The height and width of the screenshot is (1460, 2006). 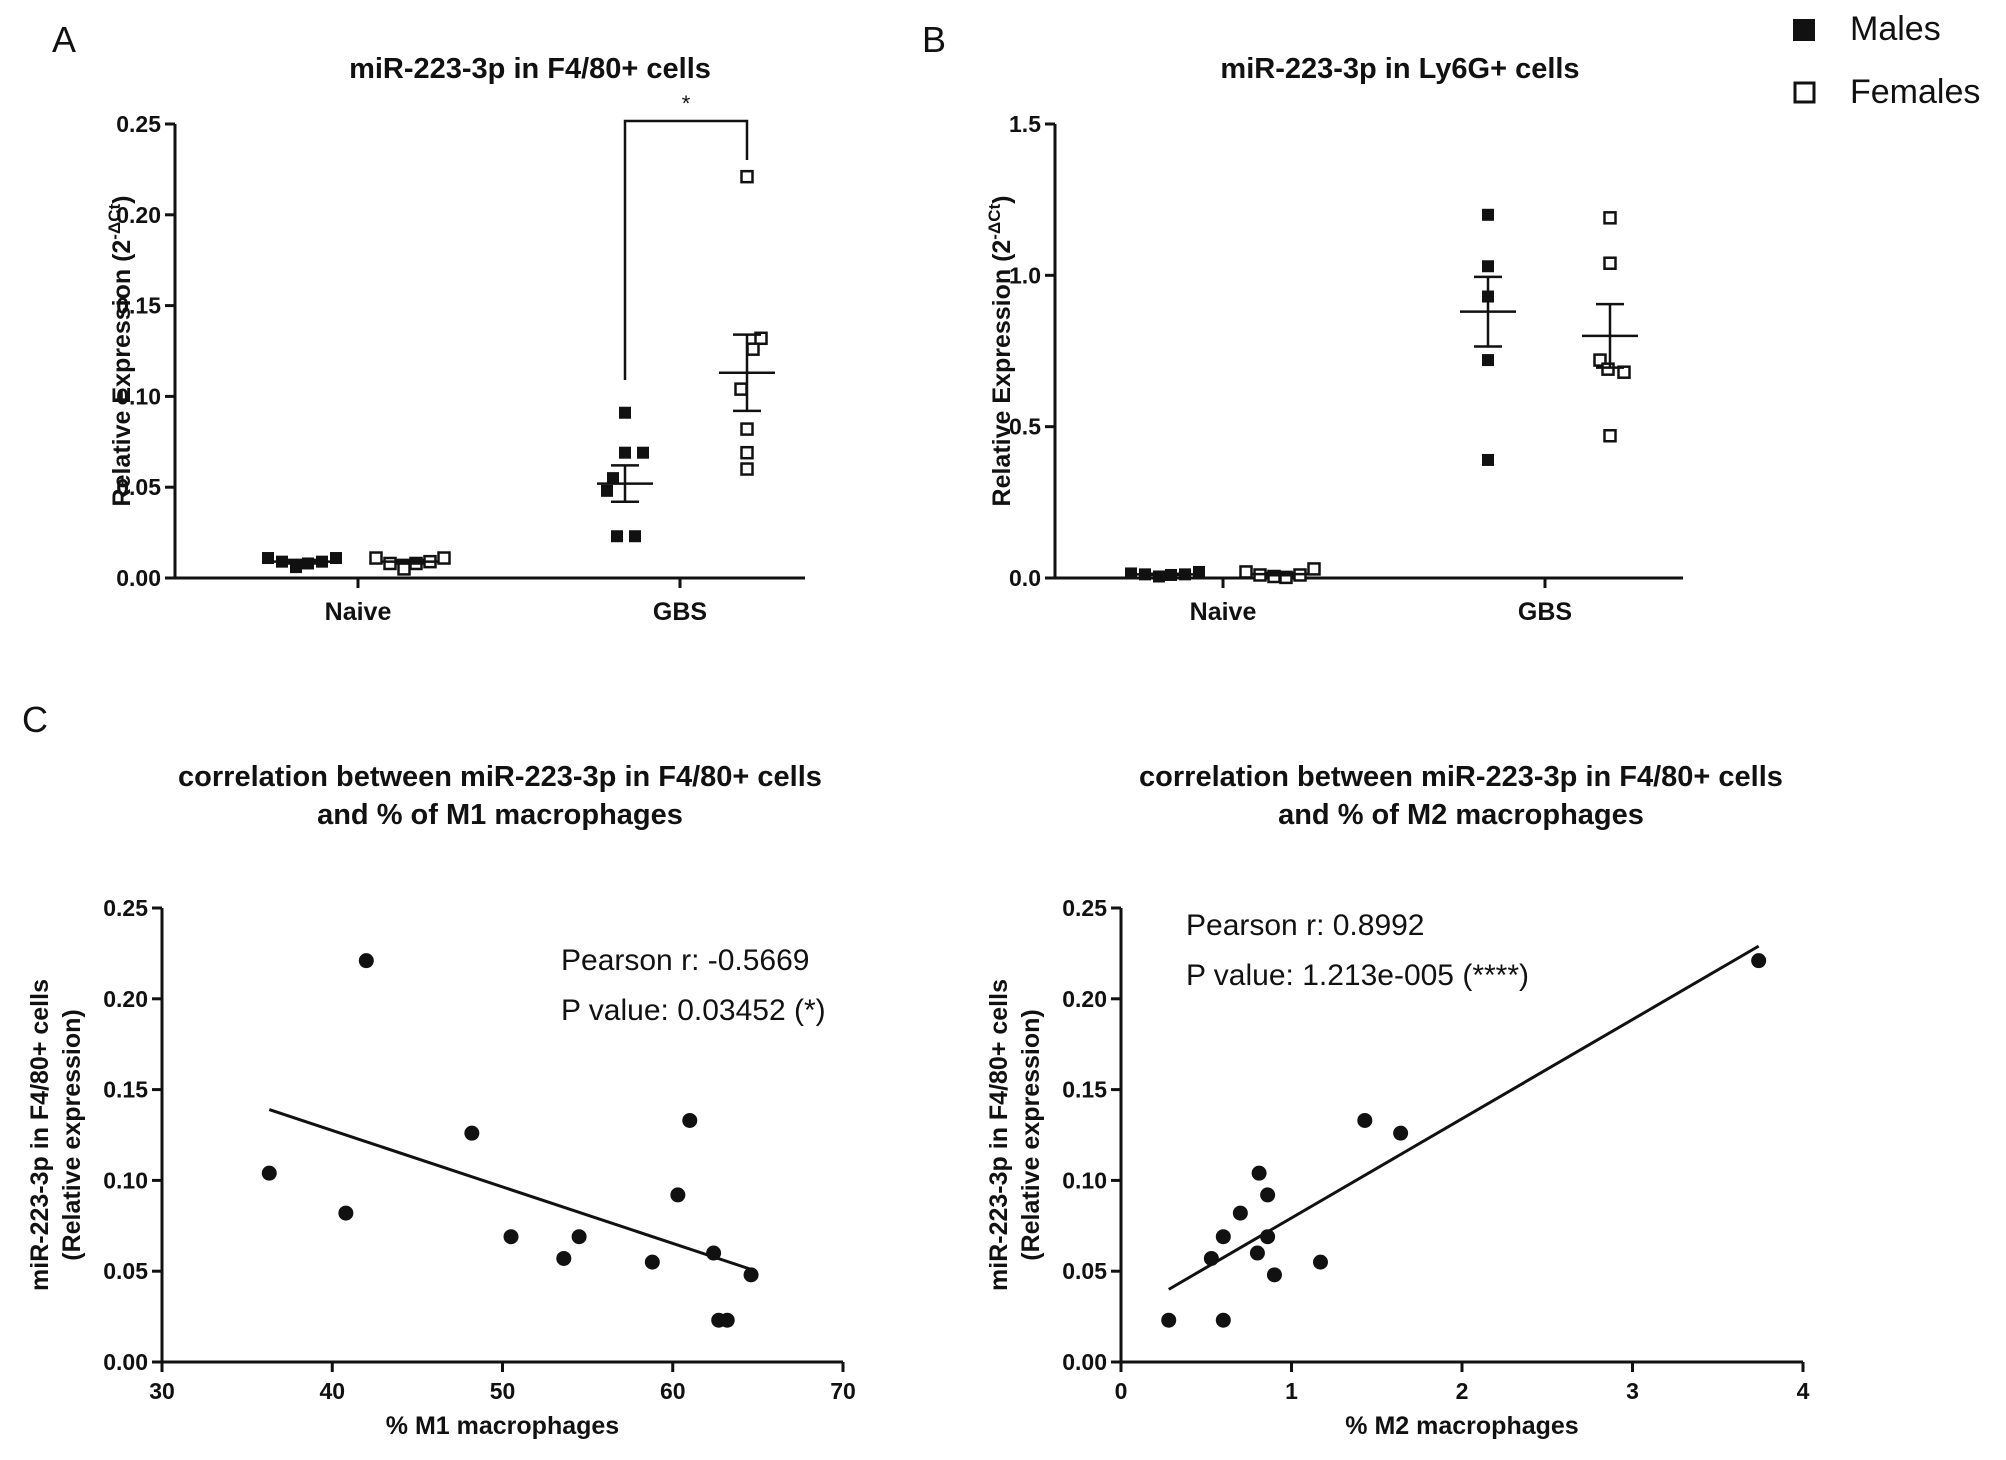 I want to click on panel-c-m2-y-tick-label: 0.15, so click(x=1084, y=1090).